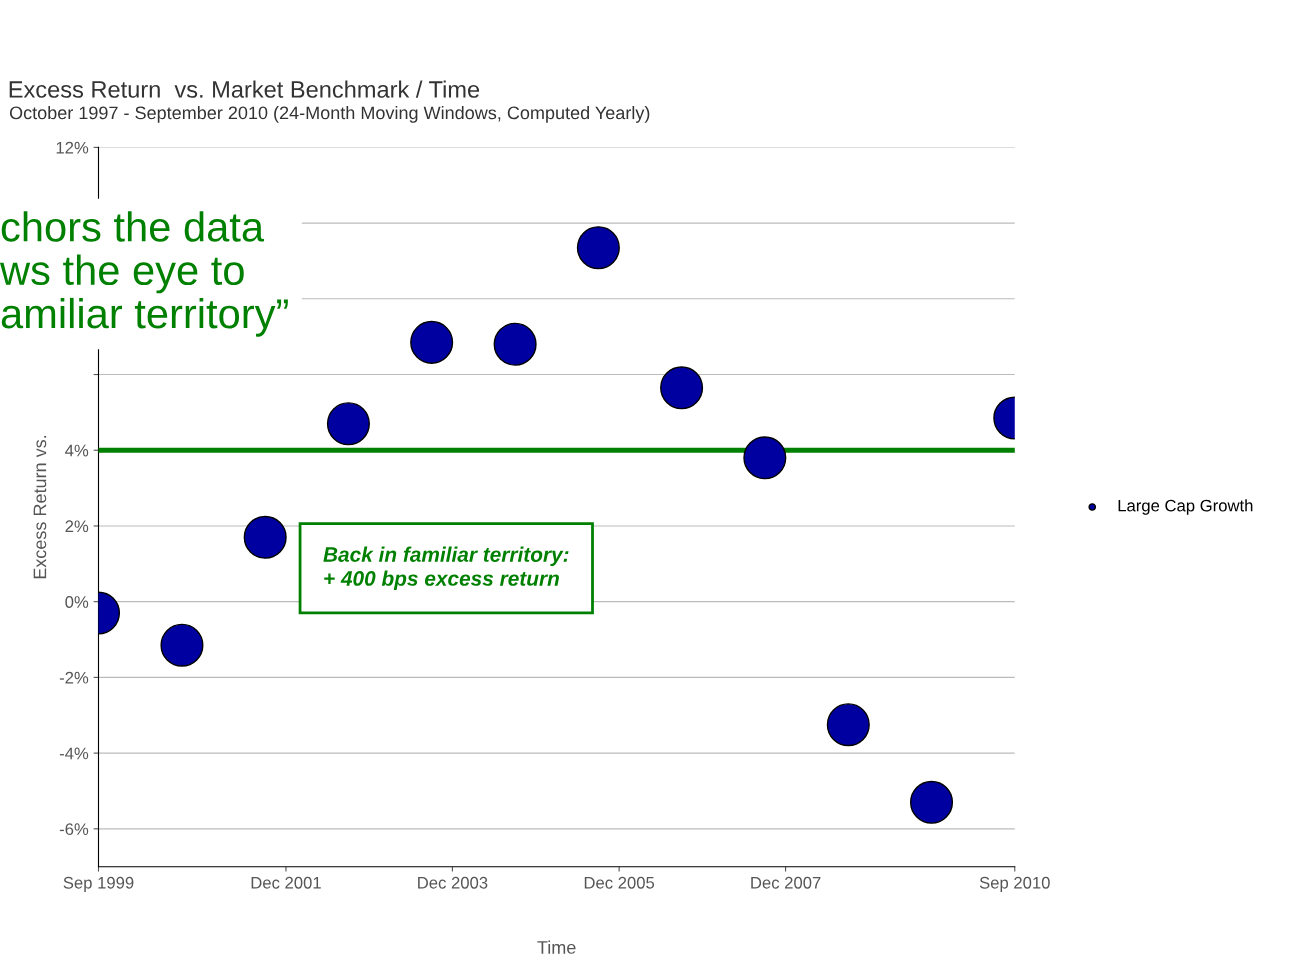  Describe the element at coordinates (1185, 507) in the screenshot. I see `legend-label: Large Cap Growth` at that location.